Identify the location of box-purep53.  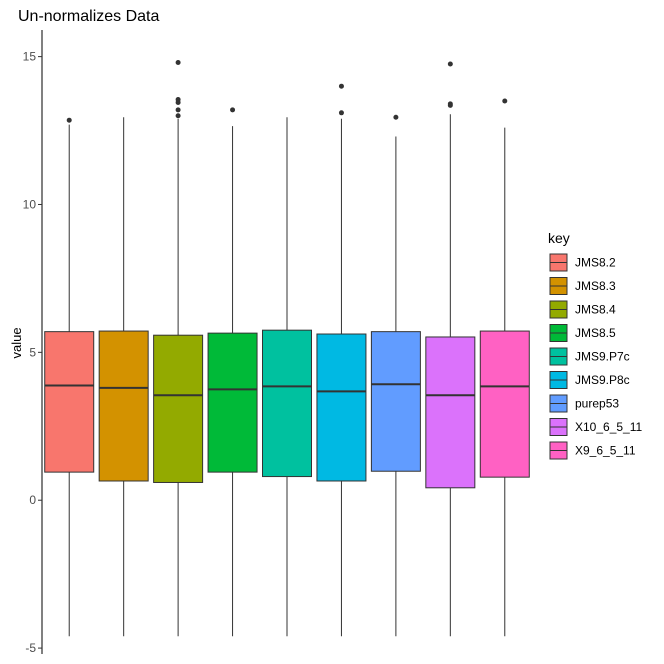
(395, 375).